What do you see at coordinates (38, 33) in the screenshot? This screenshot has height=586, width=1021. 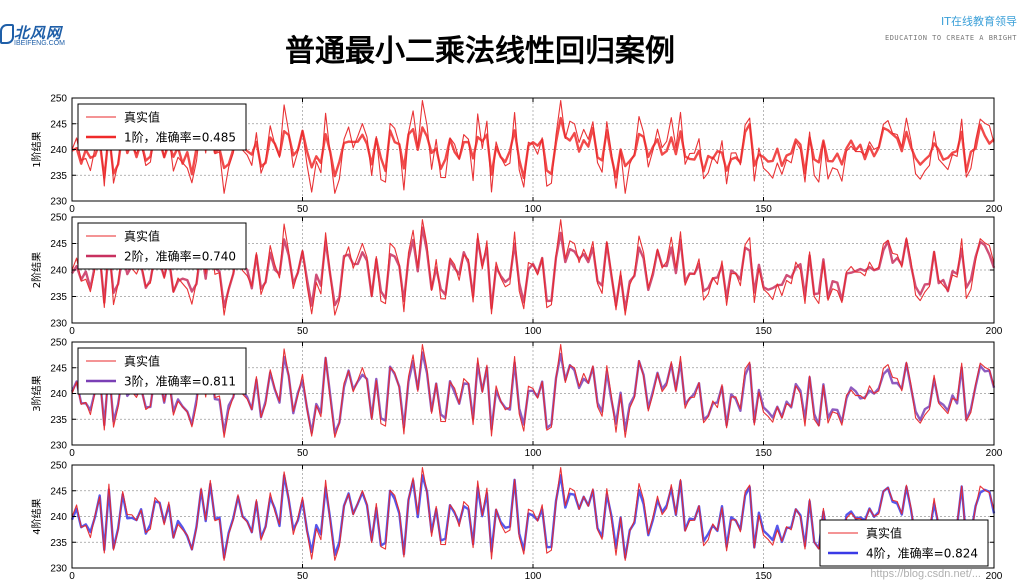 I see `logo-text: 北风网` at bounding box center [38, 33].